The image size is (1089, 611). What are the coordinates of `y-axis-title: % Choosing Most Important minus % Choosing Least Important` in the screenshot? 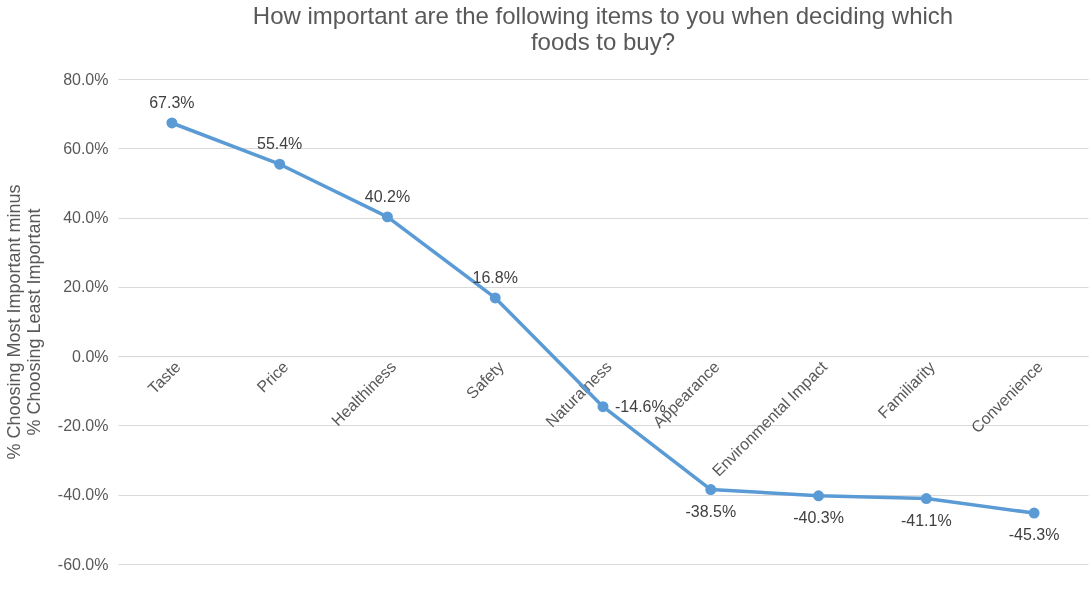 It's located at (23, 322).